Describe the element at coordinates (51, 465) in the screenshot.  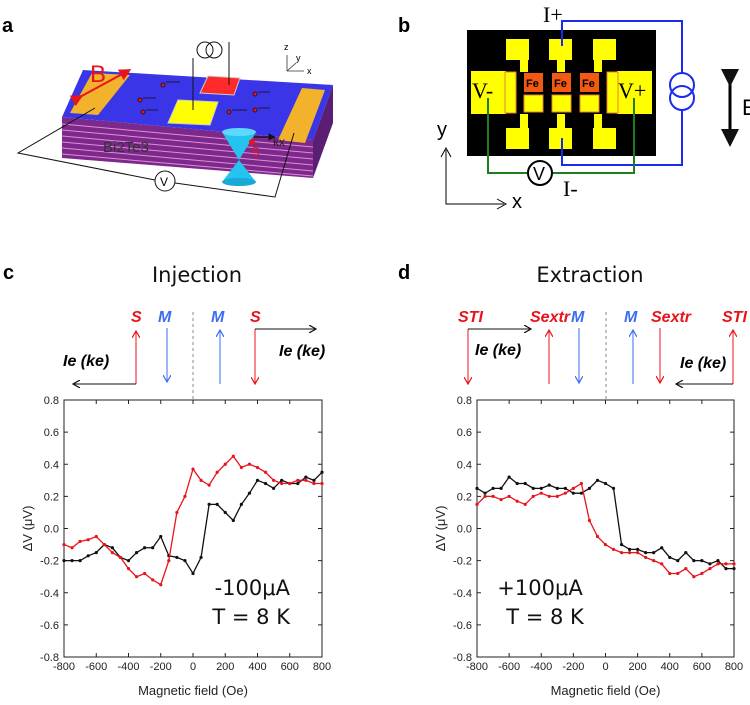
I see `y-tick-label: 0.4` at that location.